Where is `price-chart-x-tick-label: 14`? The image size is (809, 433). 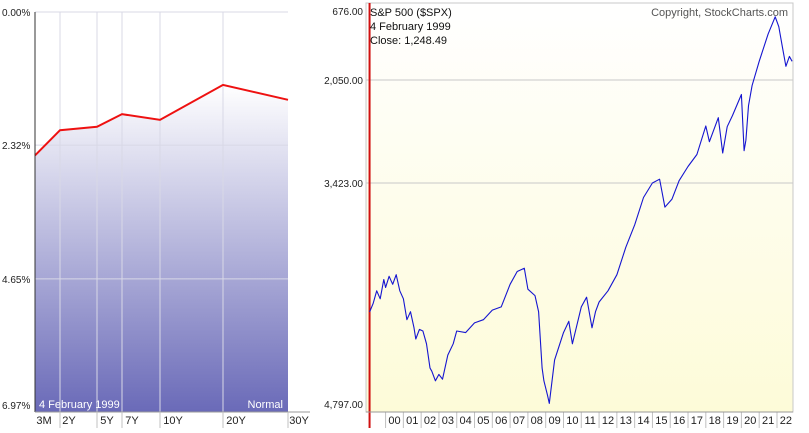 price-chart-x-tick-label: 14 is located at coordinates (643, 421).